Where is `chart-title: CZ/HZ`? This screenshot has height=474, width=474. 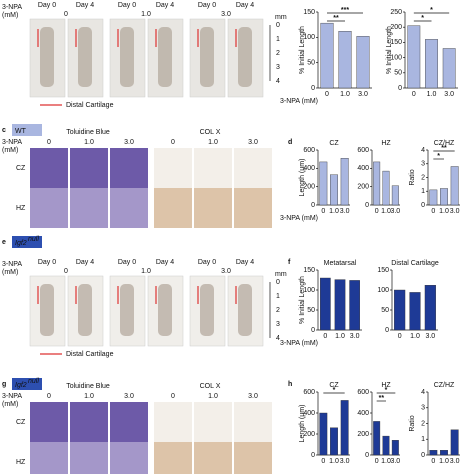
chart-title: CZ/HZ is located at coordinates (444, 143).